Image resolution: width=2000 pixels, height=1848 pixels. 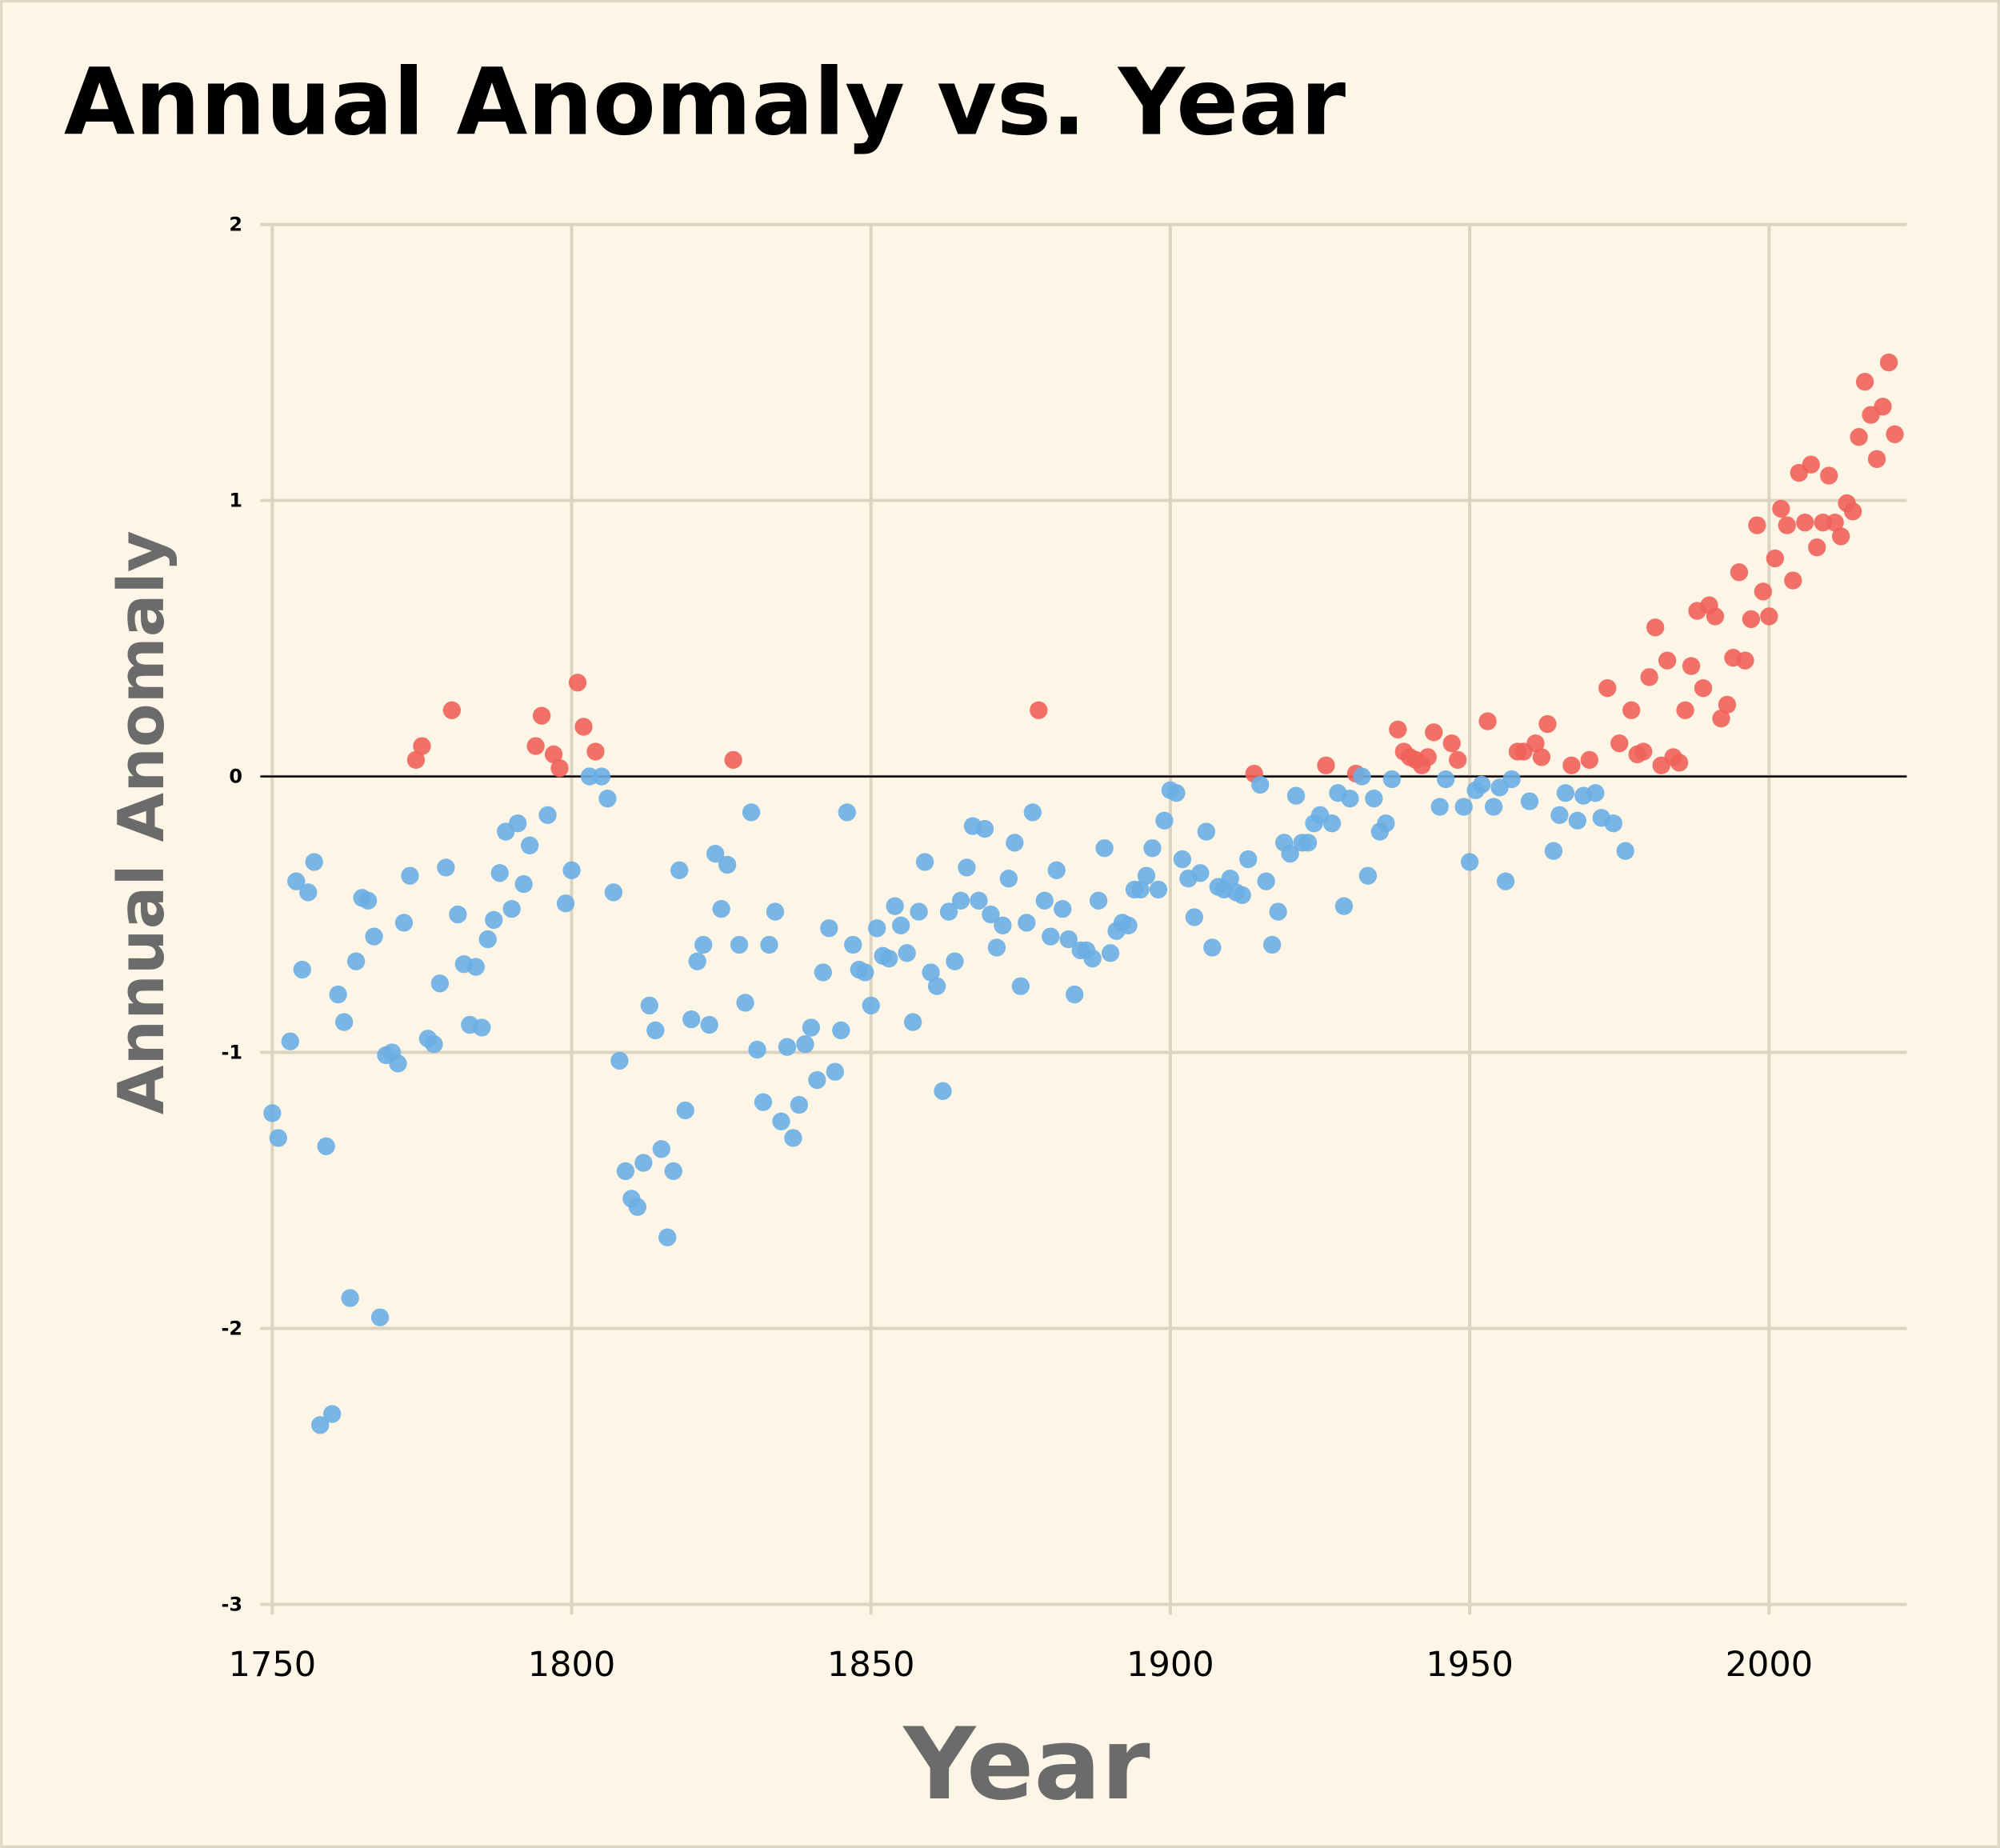 What do you see at coordinates (273, 1665) in the screenshot?
I see `x-tick-label: 1750` at bounding box center [273, 1665].